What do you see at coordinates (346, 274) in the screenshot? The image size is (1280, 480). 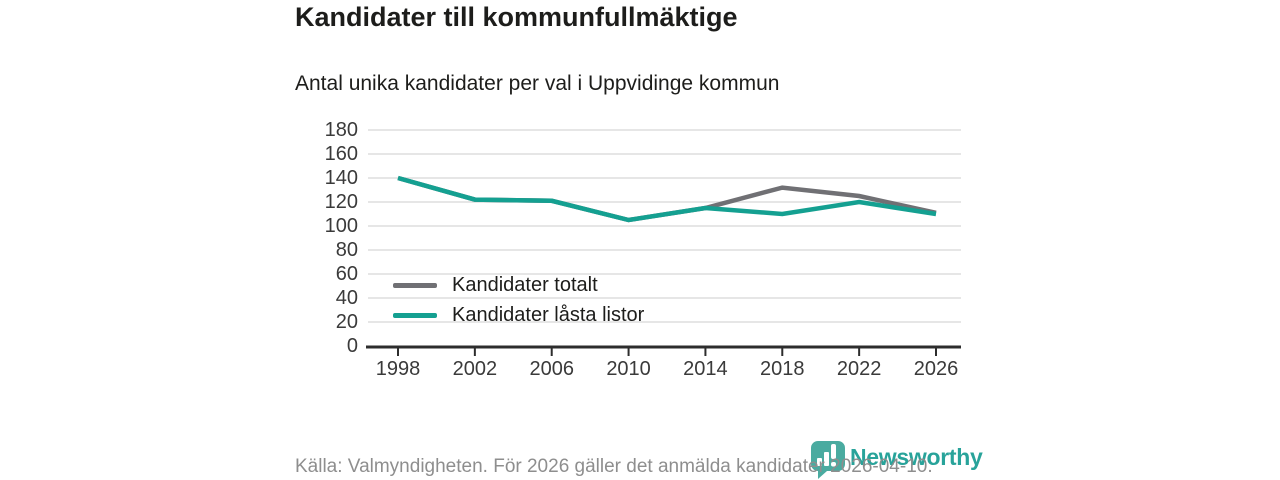 I see `y-tick-label: 60` at bounding box center [346, 274].